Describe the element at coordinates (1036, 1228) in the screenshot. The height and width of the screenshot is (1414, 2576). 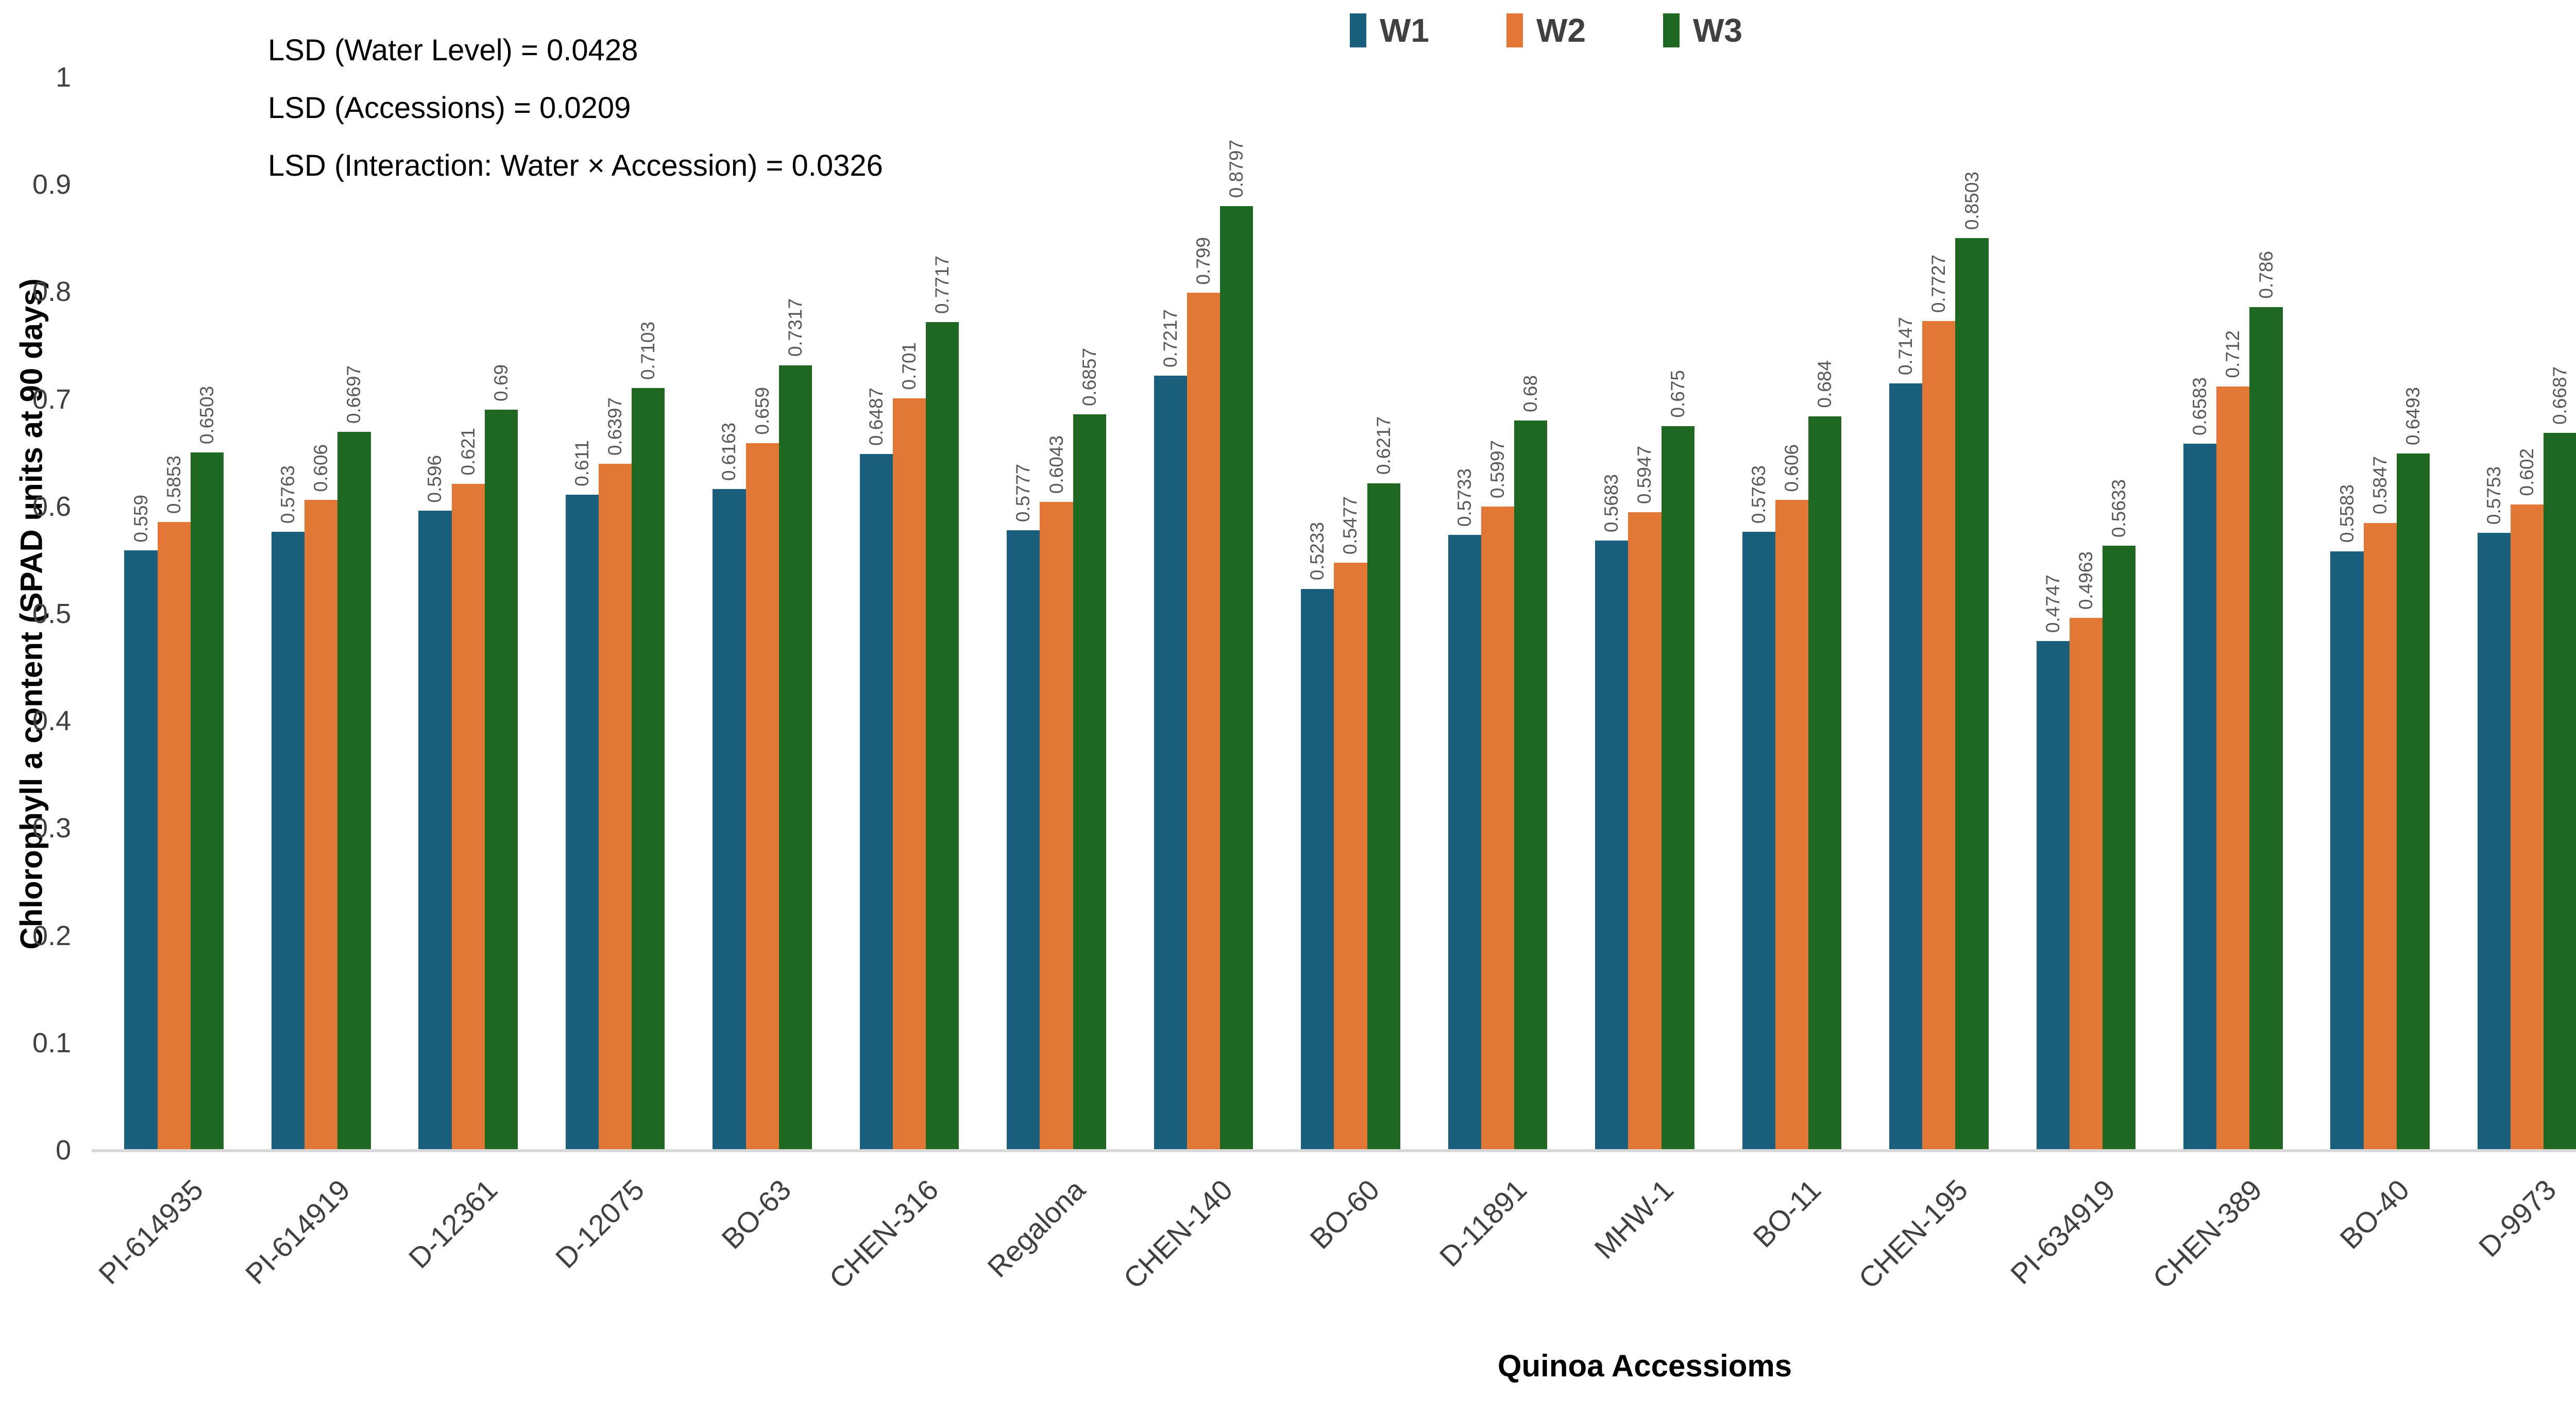
I see `x-tick-label: Regalona` at that location.